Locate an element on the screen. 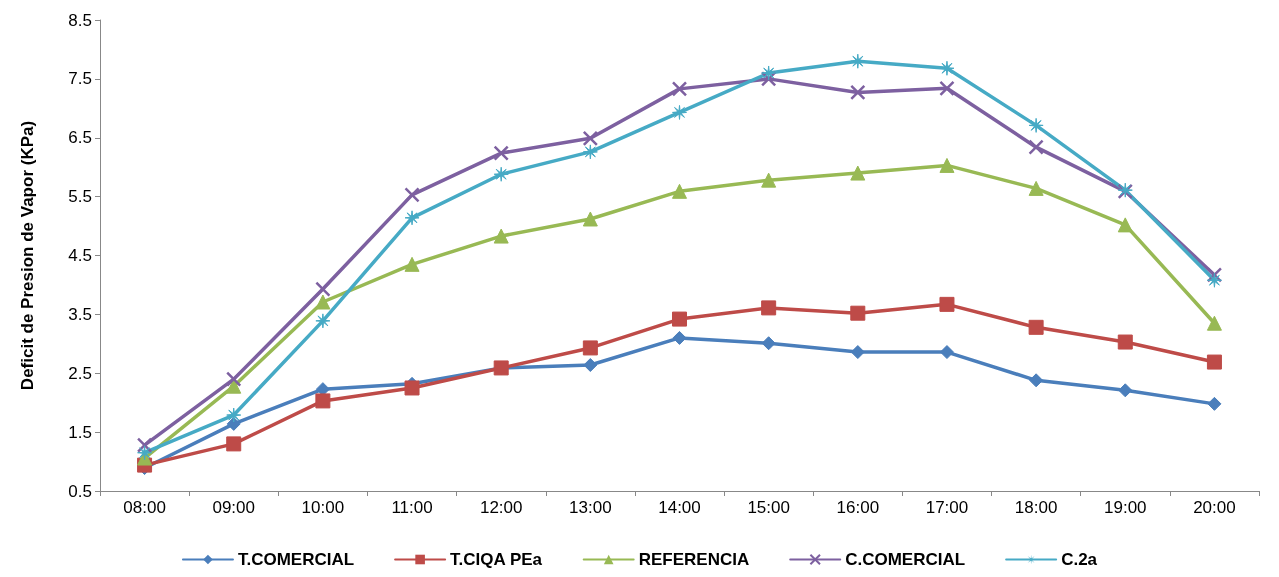  x-tick-label: 12:00 is located at coordinates (501, 507).